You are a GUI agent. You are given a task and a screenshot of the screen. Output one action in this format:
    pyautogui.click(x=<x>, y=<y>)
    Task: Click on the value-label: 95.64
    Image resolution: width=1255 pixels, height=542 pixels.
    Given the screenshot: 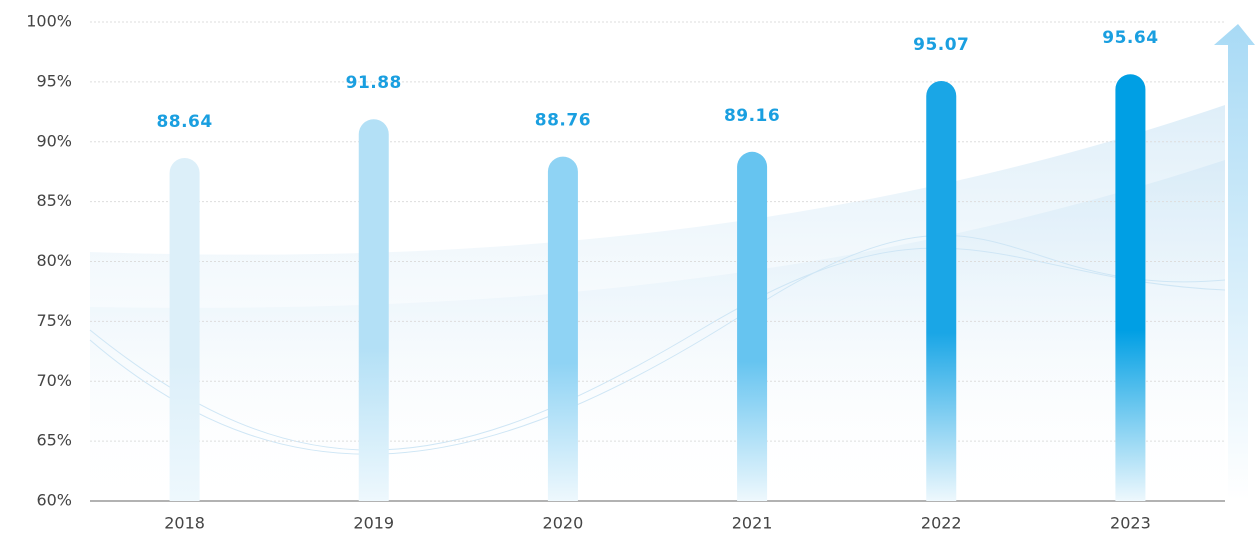 What is the action you would take?
    pyautogui.click(x=1130, y=38)
    